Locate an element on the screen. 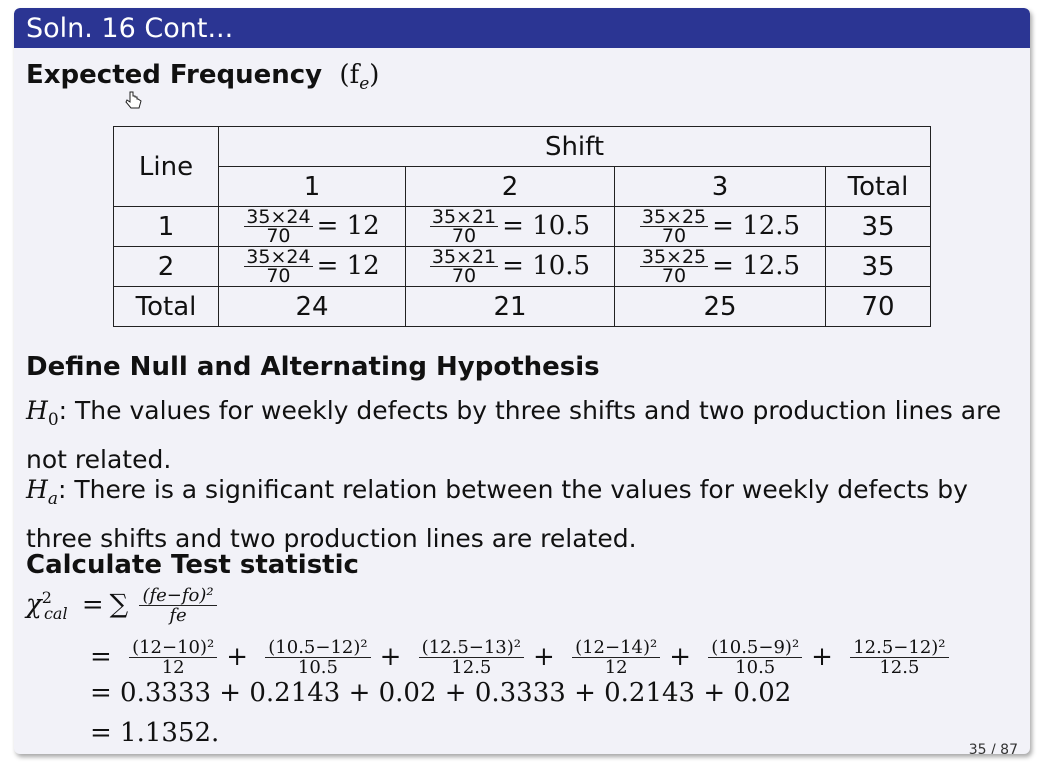  shift-header: Shift is located at coordinates (574, 146).